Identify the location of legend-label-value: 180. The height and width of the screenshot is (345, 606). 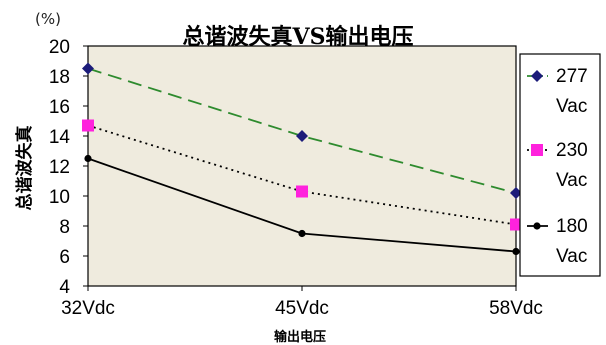
(572, 226).